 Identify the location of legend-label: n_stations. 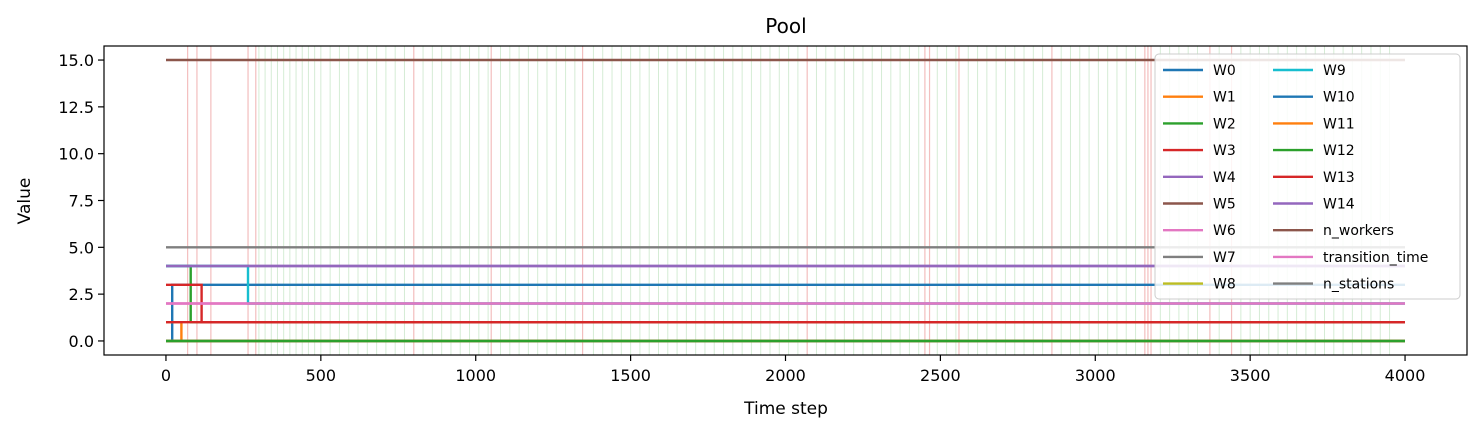
(1358, 285).